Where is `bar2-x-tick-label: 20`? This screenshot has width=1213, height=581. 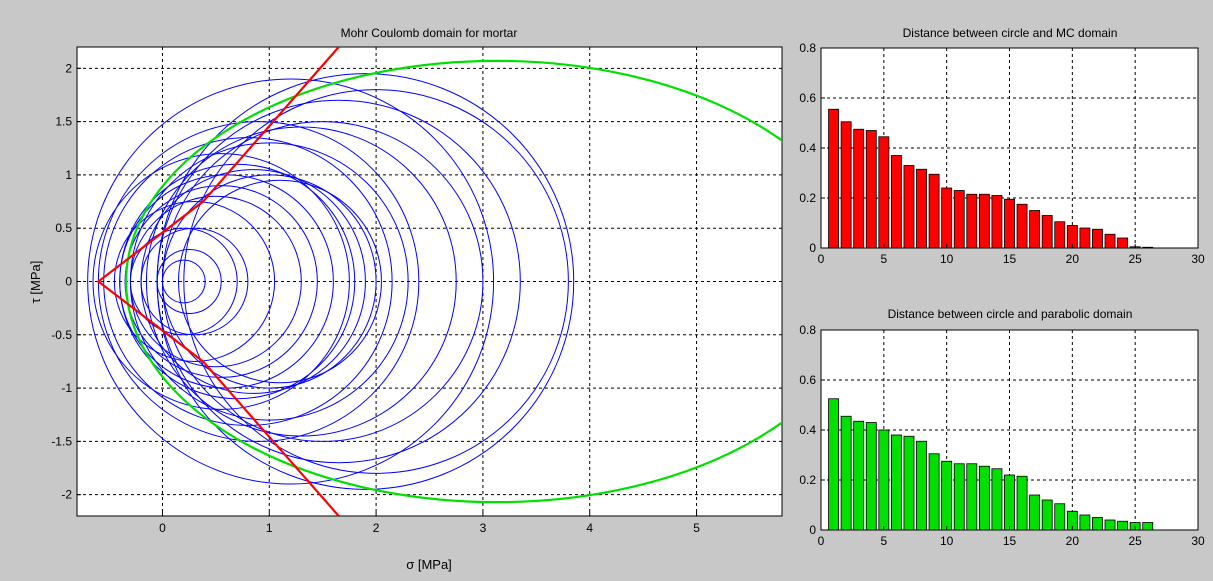
bar2-x-tick-label: 20 is located at coordinates (1073, 541).